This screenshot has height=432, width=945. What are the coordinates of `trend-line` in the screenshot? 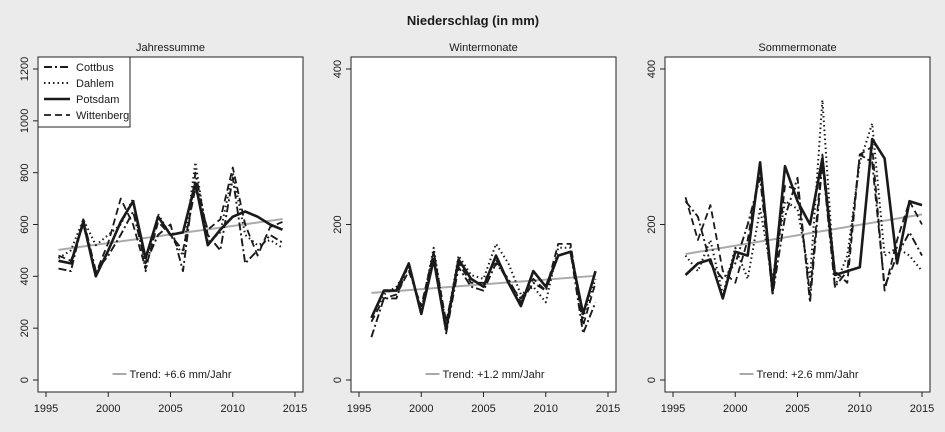 It's located at (804, 234).